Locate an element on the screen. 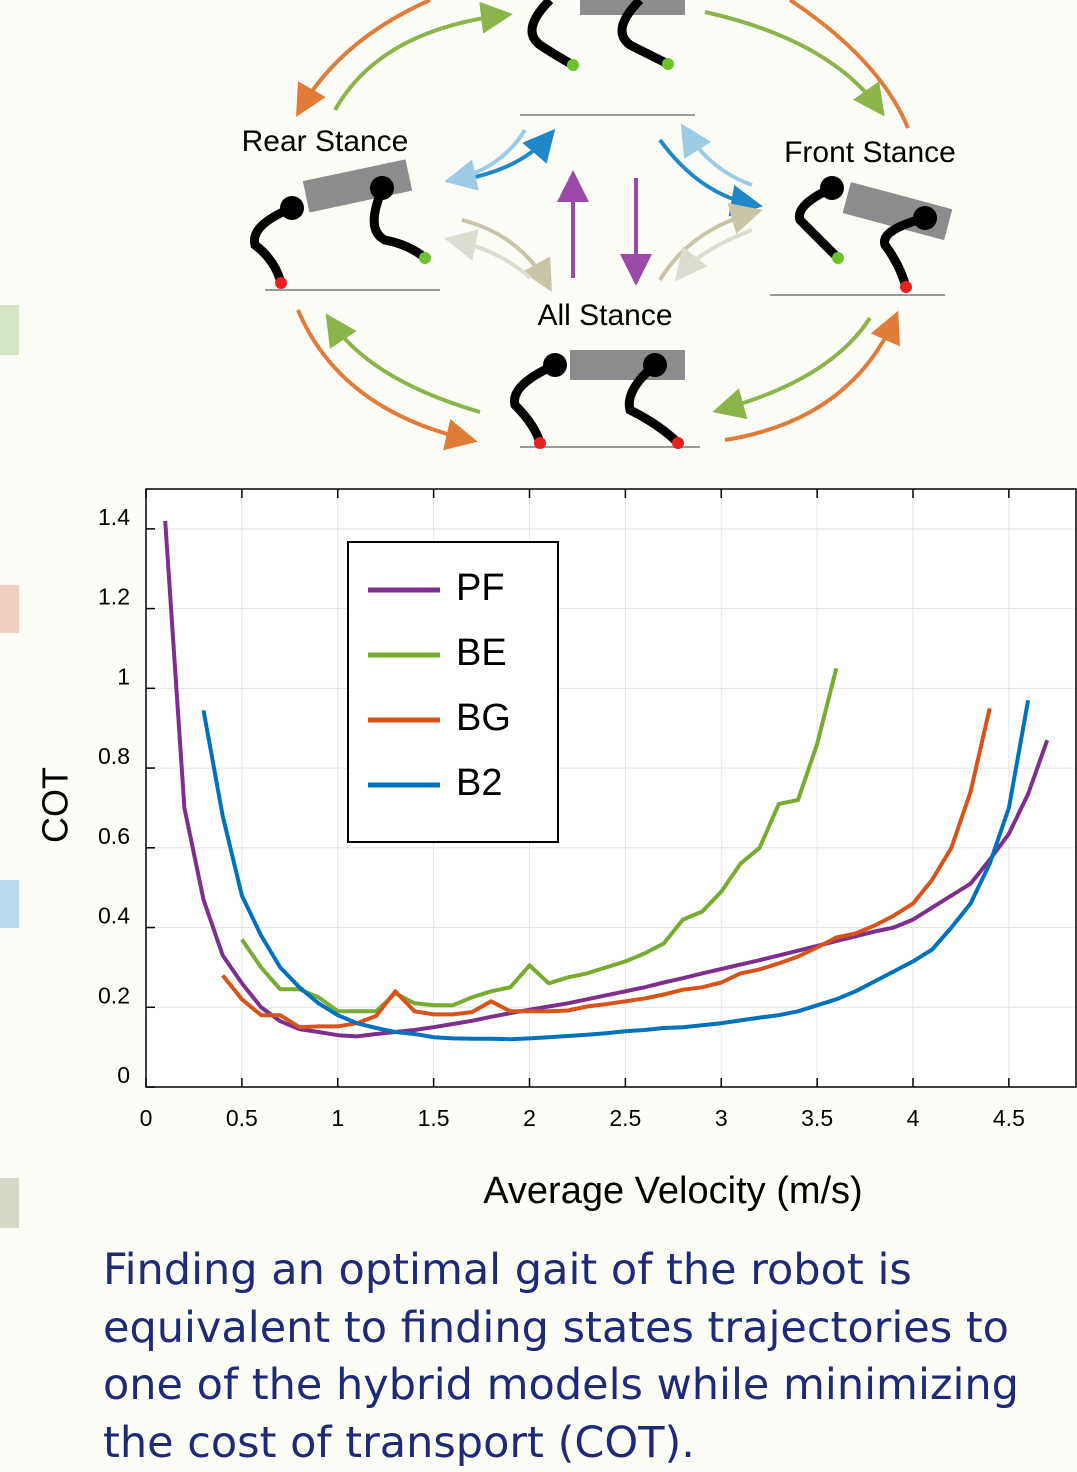 This screenshot has width=1077, height=1472. y-tick-label: 0.8 is located at coordinates (114, 756).